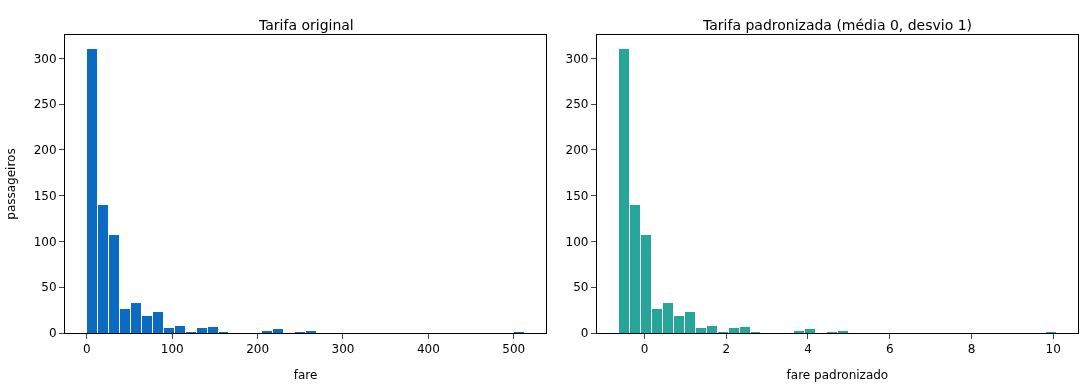 The image size is (1089, 390). Describe the element at coordinates (306, 25) in the screenshot. I see `chart-title: Tarifa original` at that location.